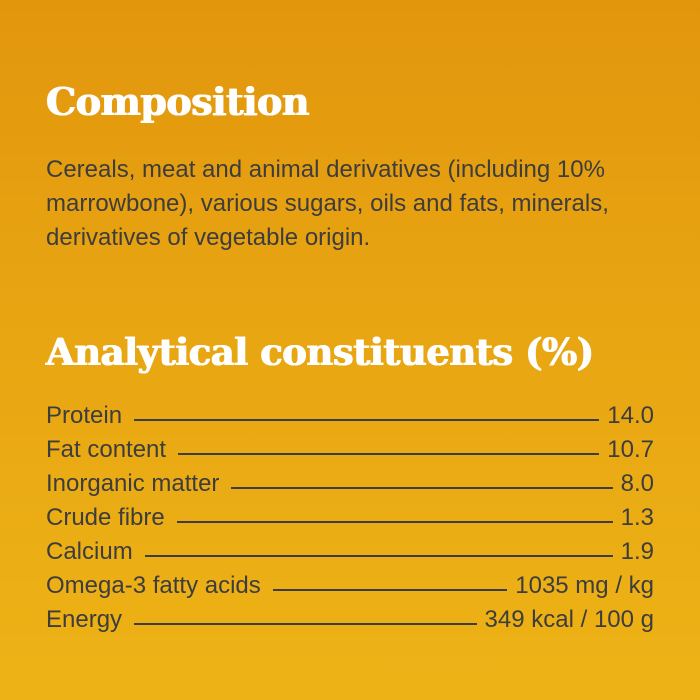 This screenshot has height=700, width=700. What do you see at coordinates (133, 483) in the screenshot?
I see `constituent-label: Inorganic matter` at bounding box center [133, 483].